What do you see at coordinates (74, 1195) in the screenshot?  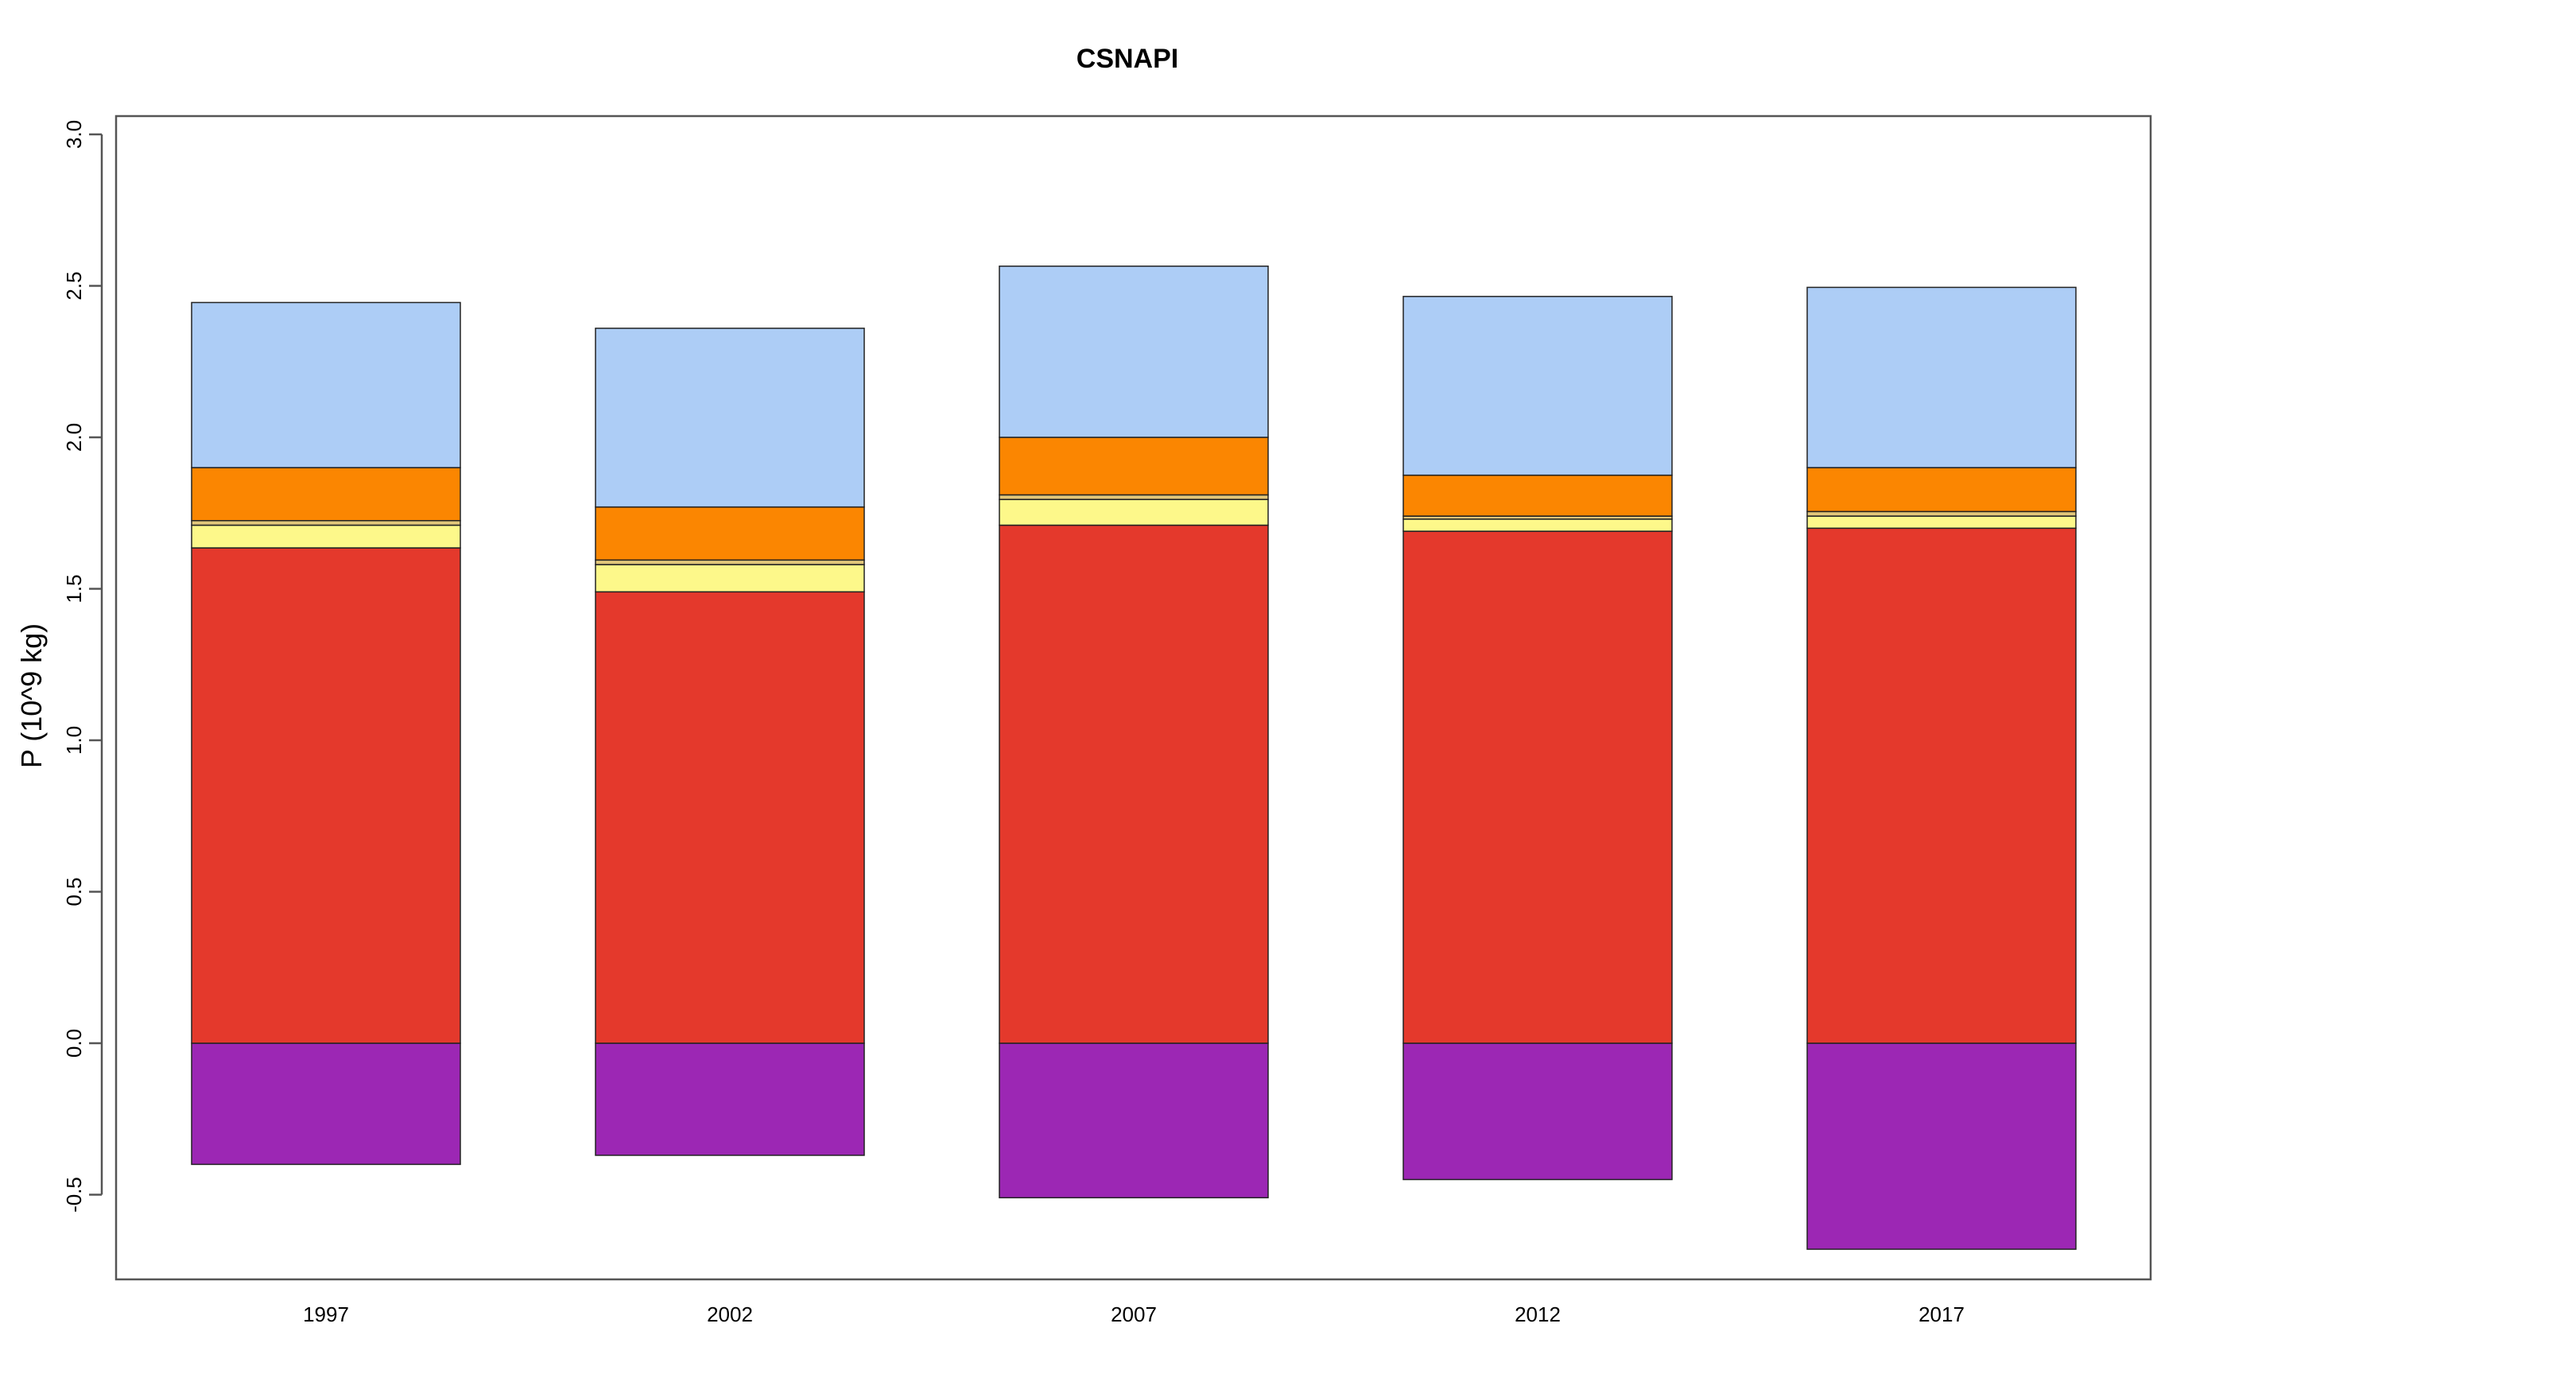 I see `y-tick-label: -0.5` at bounding box center [74, 1195].